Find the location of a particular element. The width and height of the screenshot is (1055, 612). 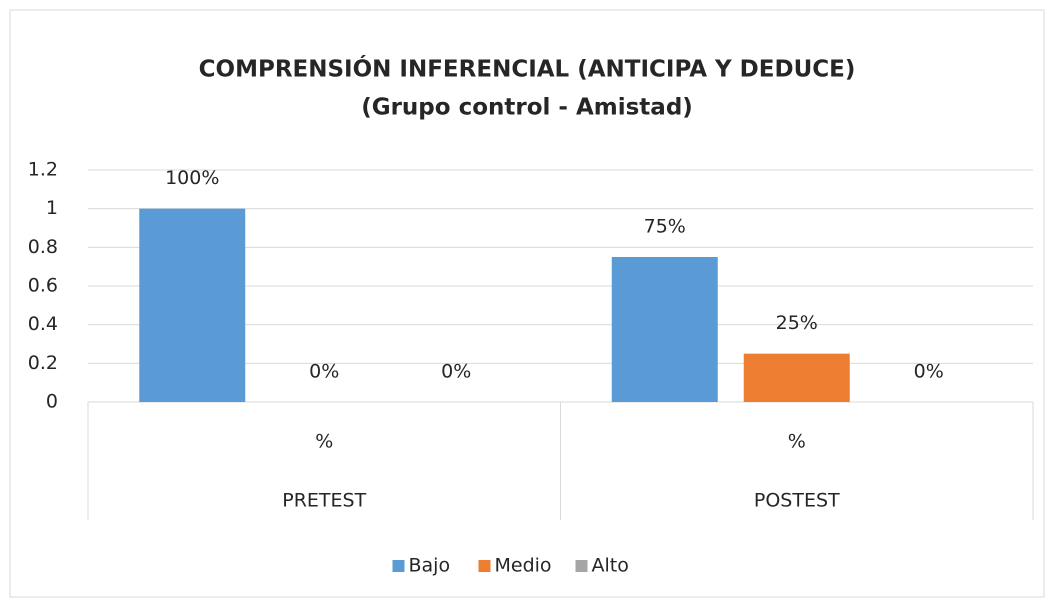

y-tick-label: 0.2 is located at coordinates (43, 363).